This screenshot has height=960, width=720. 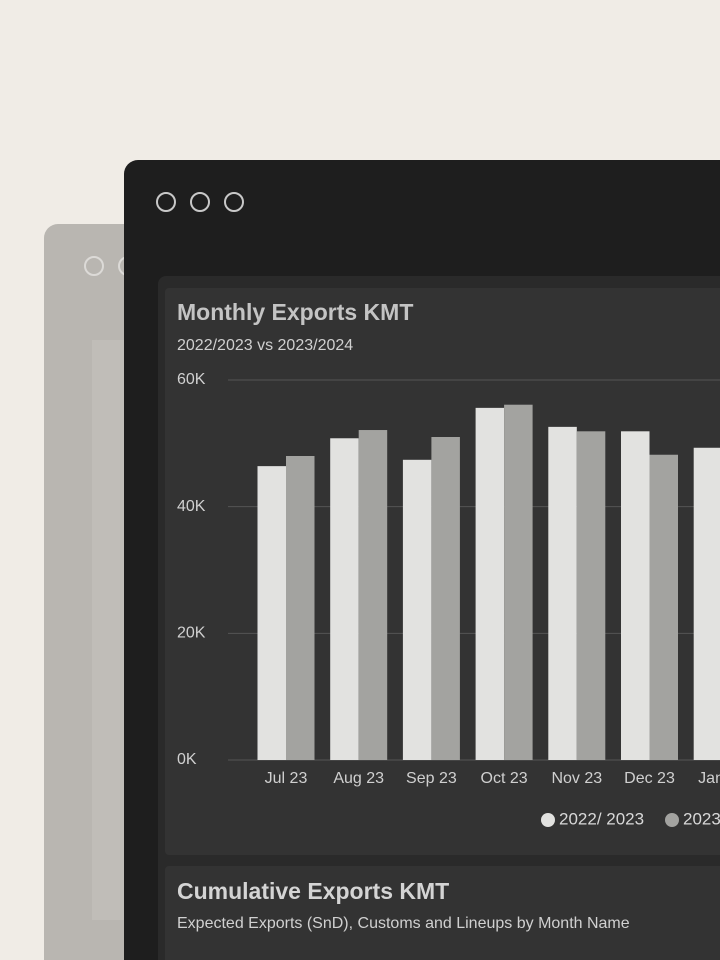 What do you see at coordinates (709, 778) in the screenshot?
I see `x-tick-label: Jan 24` at bounding box center [709, 778].